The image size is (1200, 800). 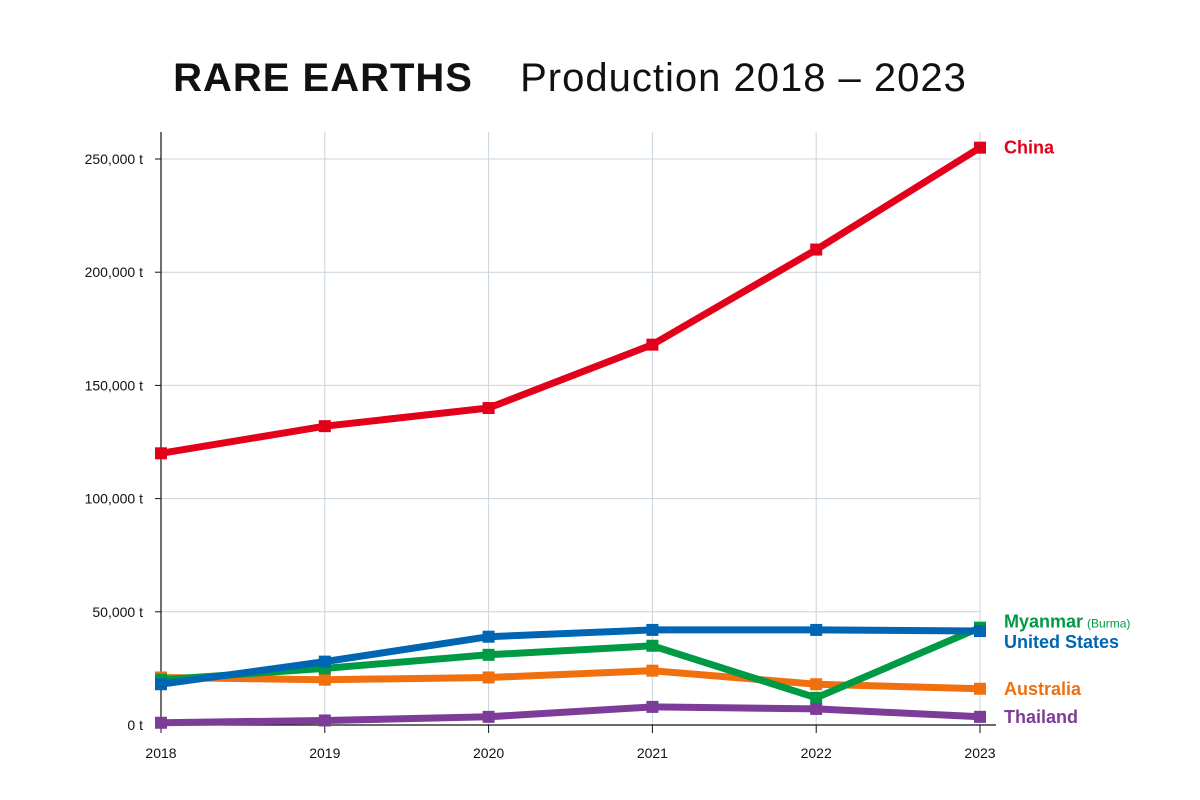 I want to click on x-tick-label: 2019, so click(x=324, y=753).